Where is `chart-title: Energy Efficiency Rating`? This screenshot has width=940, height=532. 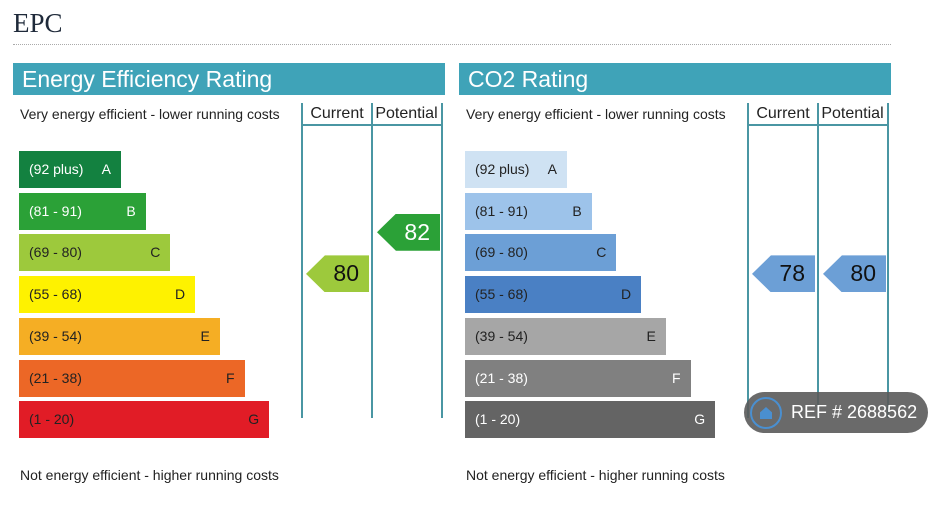 chart-title: Energy Efficiency Rating is located at coordinates (229, 79).